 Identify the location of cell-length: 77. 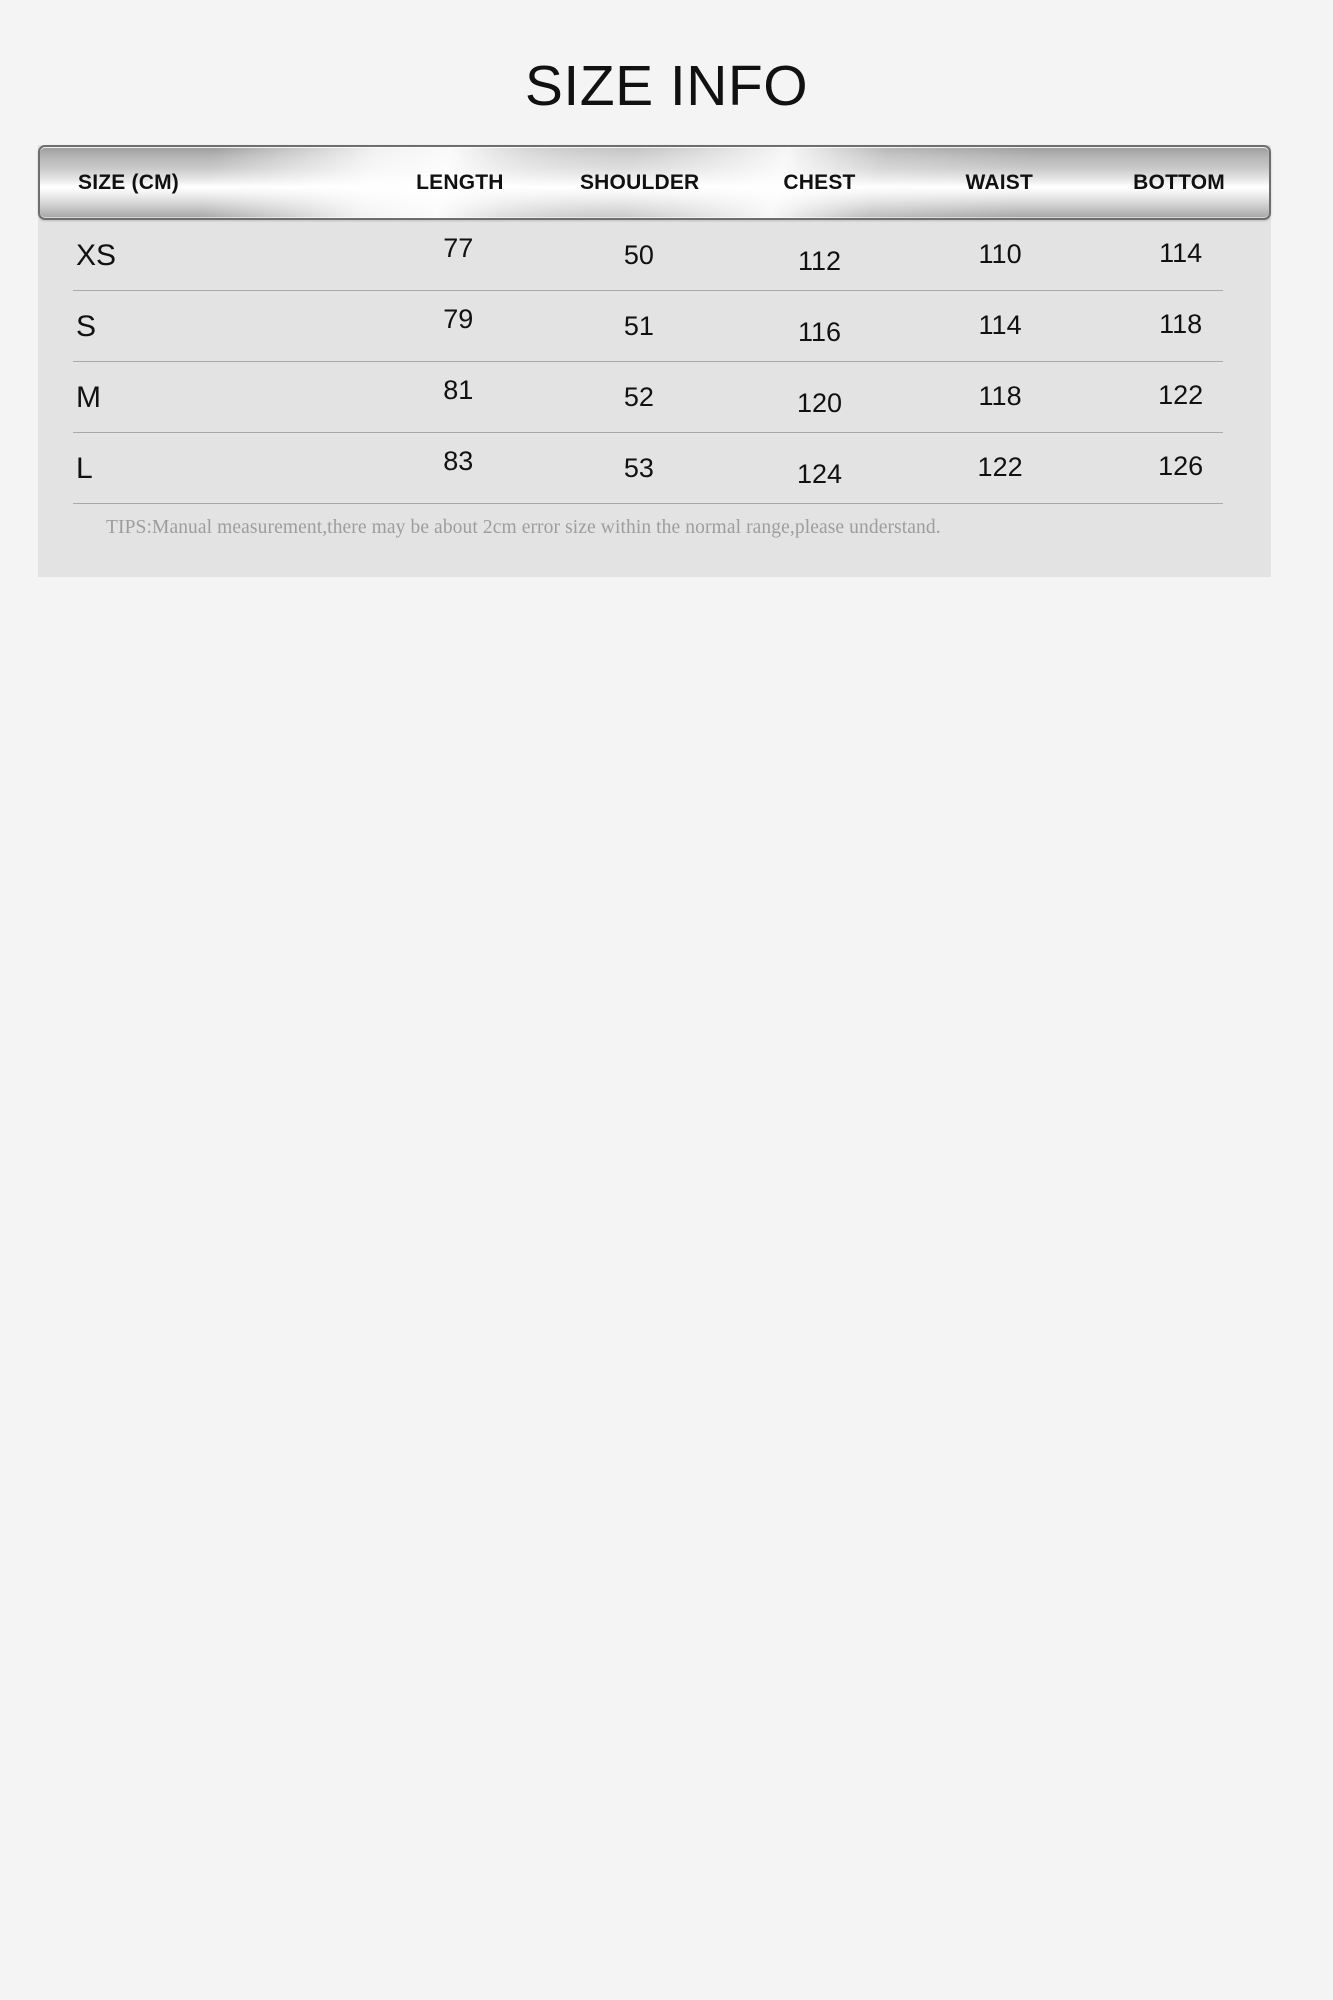
(458, 248).